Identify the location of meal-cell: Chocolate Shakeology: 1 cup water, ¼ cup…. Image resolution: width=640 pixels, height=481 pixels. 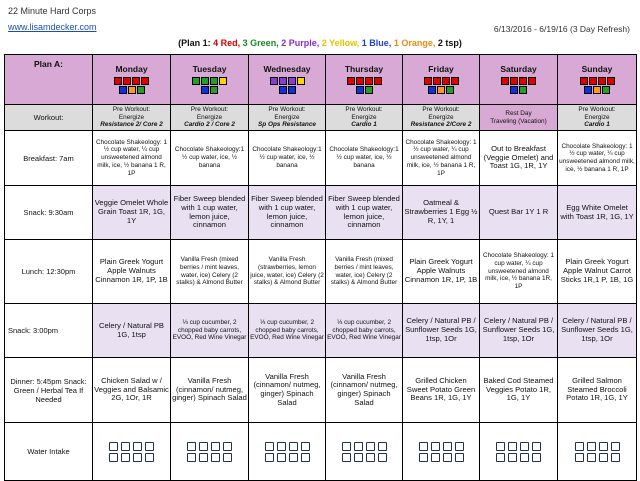
(518, 271).